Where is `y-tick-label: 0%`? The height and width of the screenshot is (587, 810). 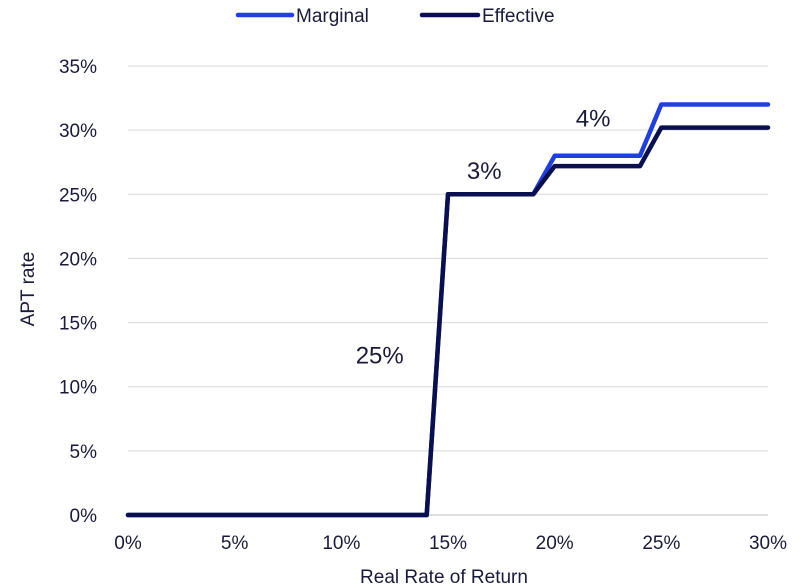
y-tick-label: 0% is located at coordinates (84, 516).